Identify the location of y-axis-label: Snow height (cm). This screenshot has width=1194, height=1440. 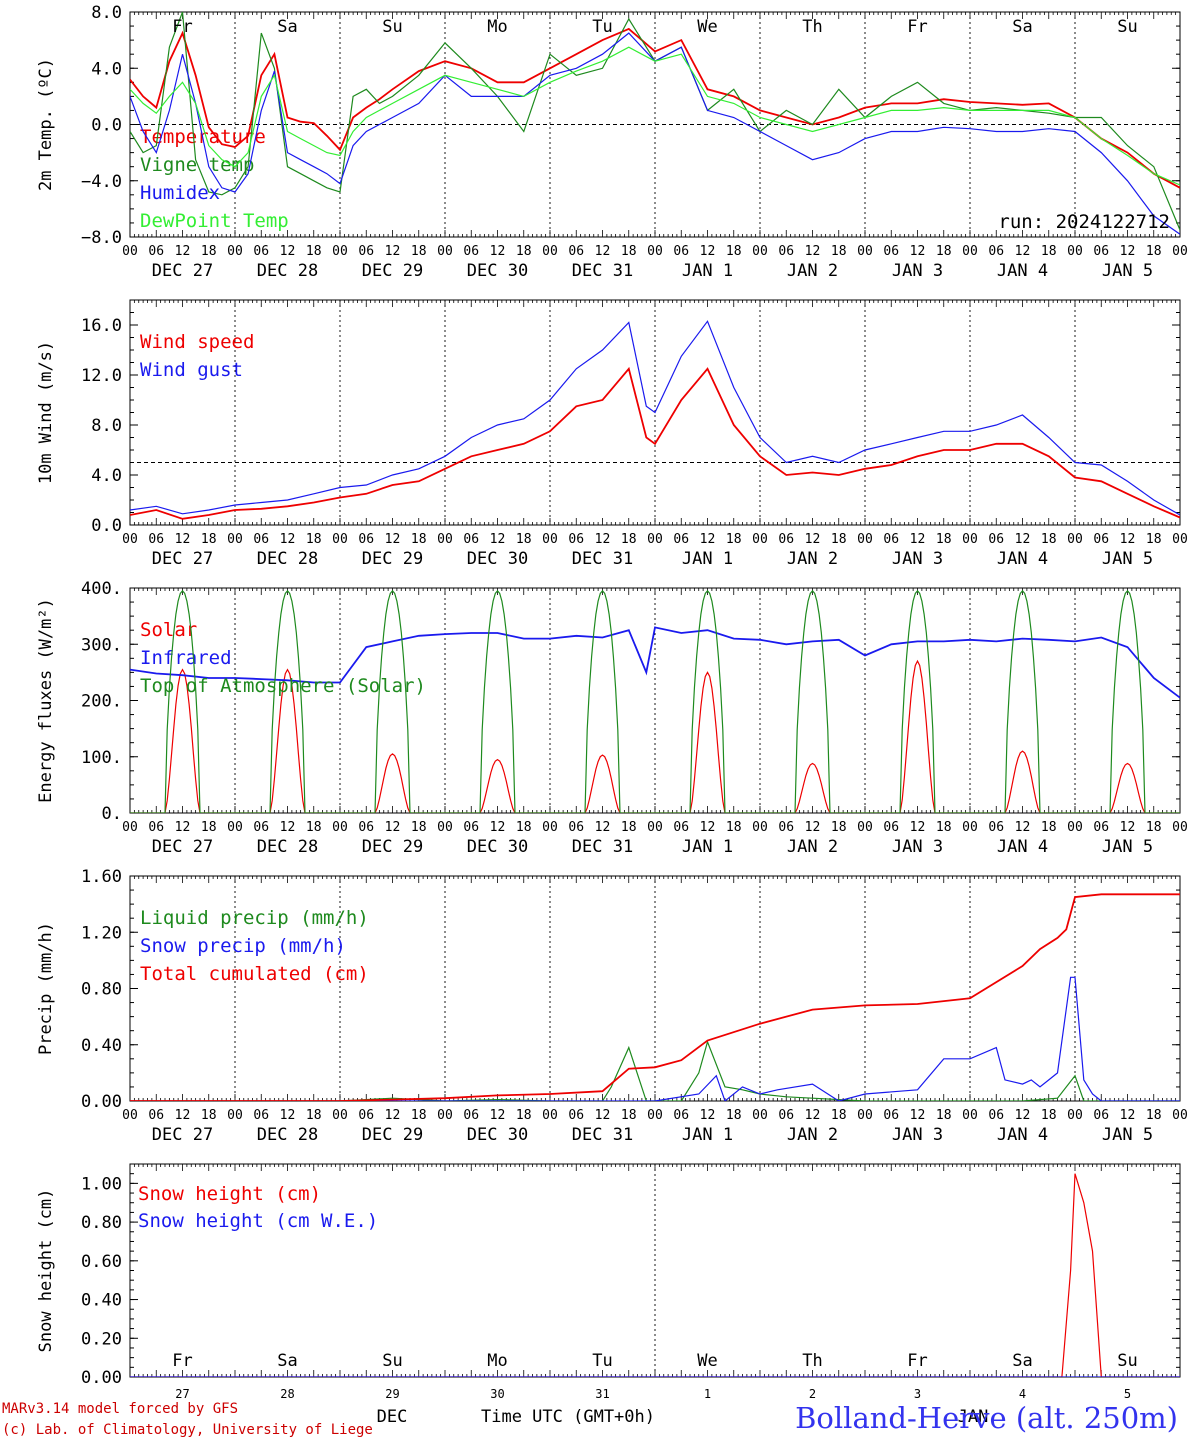
(46, 1271).